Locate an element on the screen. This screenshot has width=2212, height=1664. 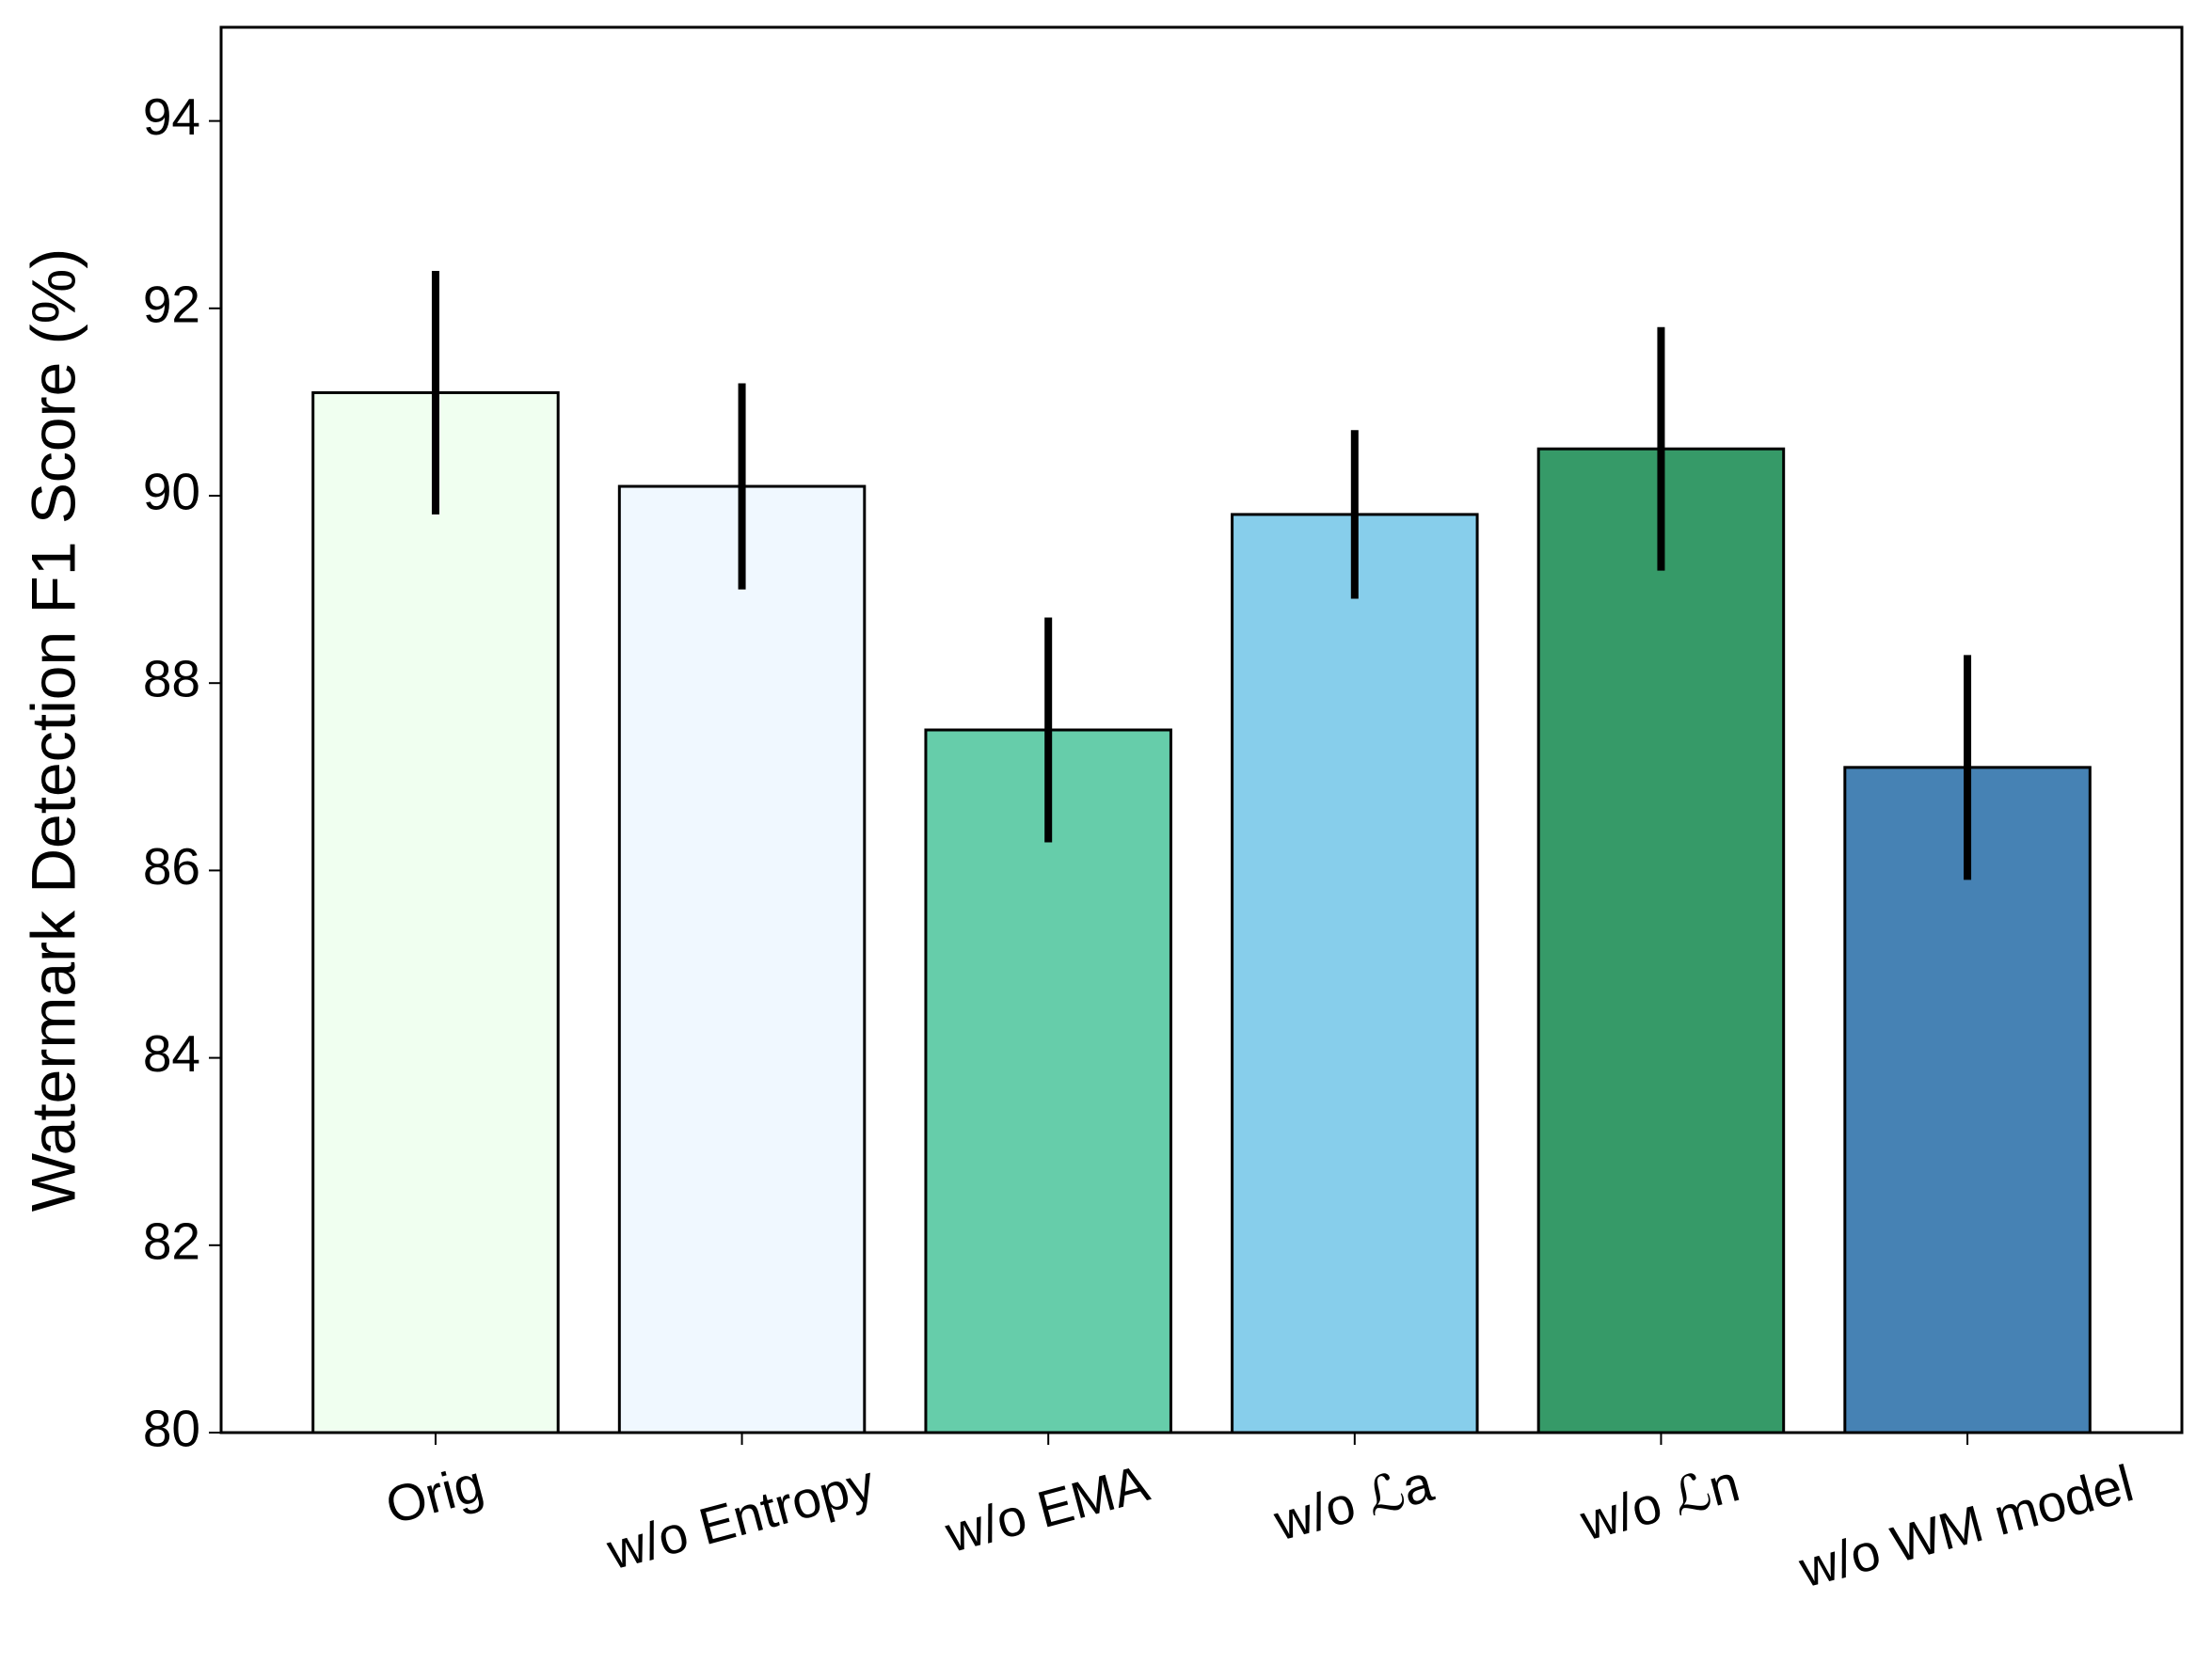
y-tick-label: 90 is located at coordinates (171, 492).